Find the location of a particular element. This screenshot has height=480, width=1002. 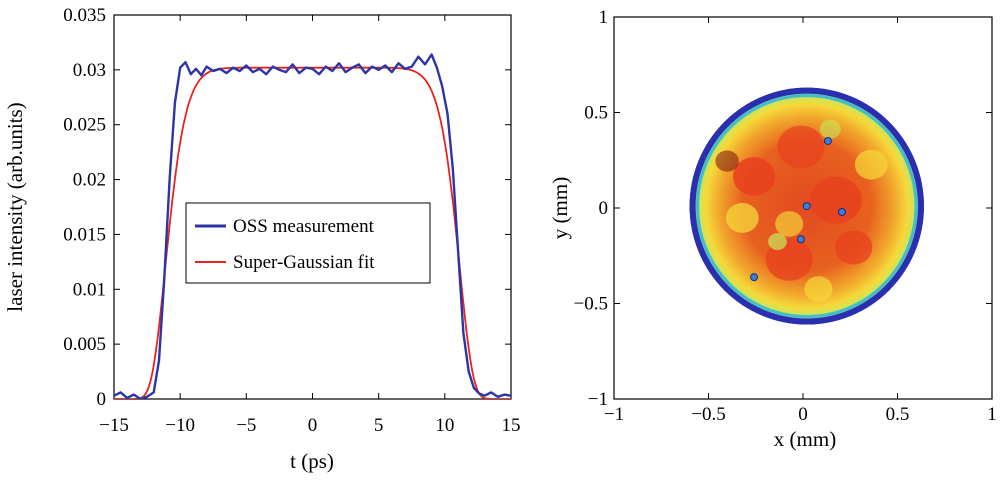

y-tick-label: 0.02 is located at coordinates (89, 180).